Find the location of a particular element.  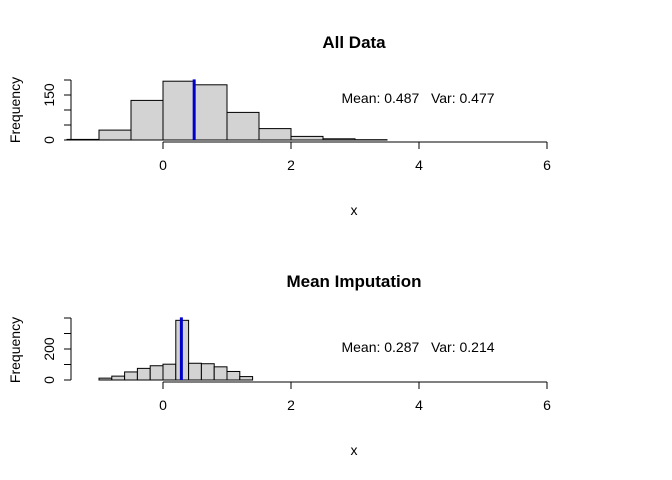

y-tick-label: 150 is located at coordinates (49, 95).